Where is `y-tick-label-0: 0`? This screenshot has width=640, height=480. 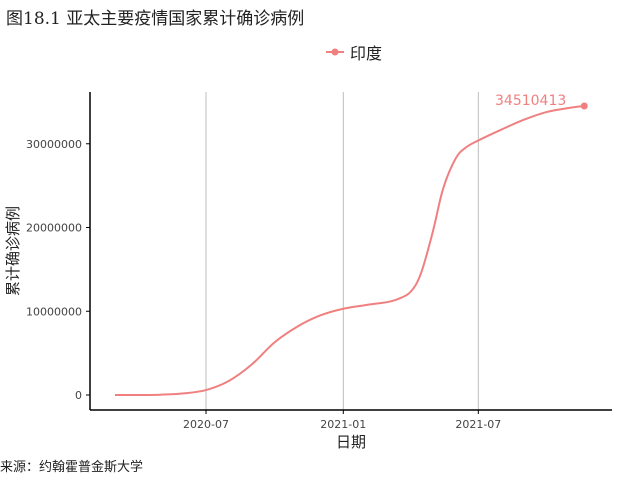 y-tick-label-0: 0 is located at coordinates (78, 395).